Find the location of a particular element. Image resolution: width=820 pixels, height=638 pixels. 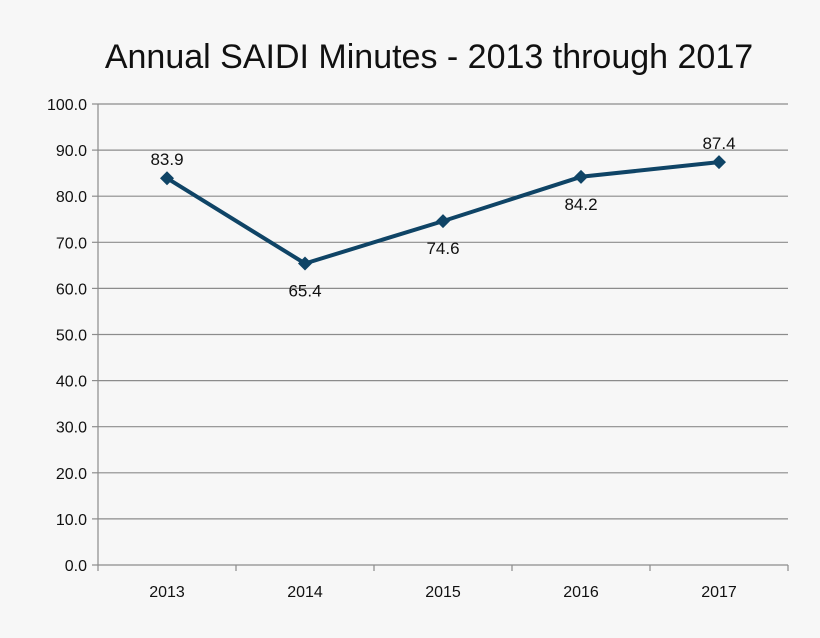

data-label: 84.2 is located at coordinates (580, 204).